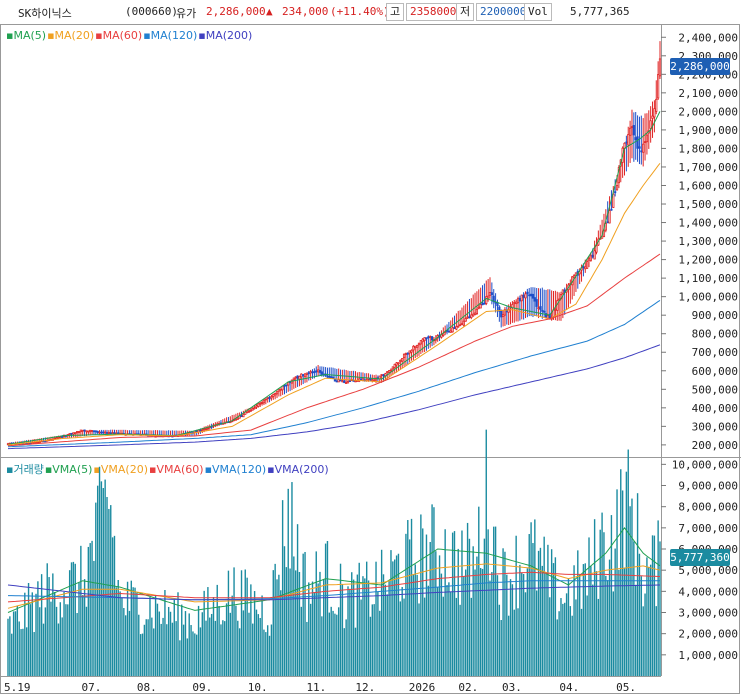  I want to click on x-tick-label: 2026, so click(422, 687).